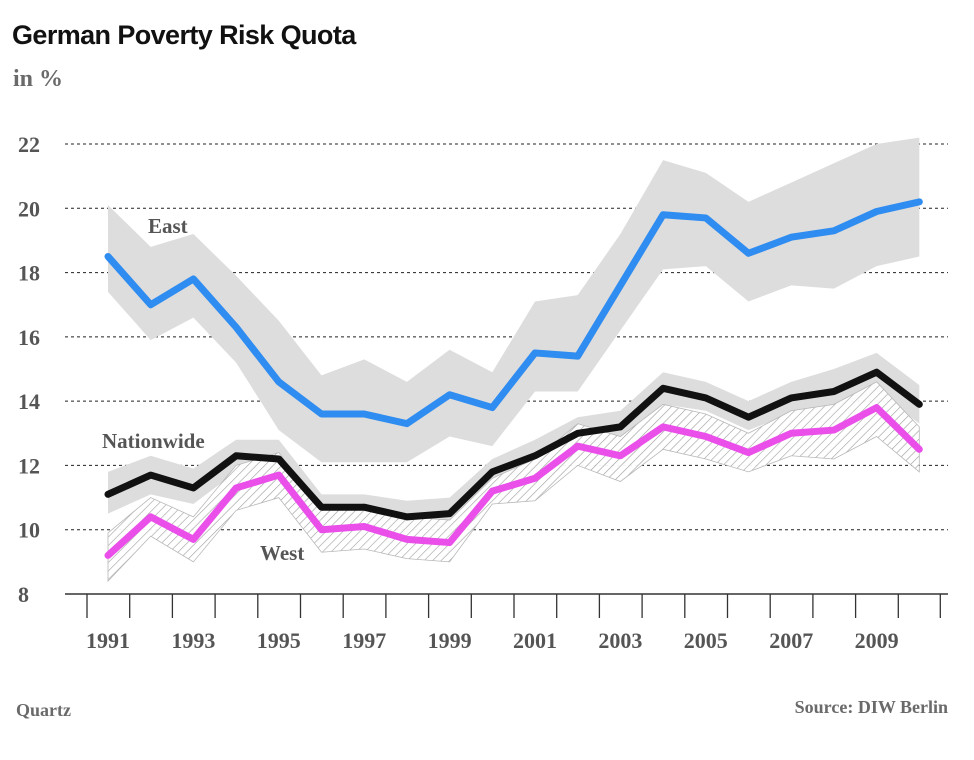 The height and width of the screenshot is (760, 974). What do you see at coordinates (29, 530) in the screenshot?
I see `y-tick-label-10: 10` at bounding box center [29, 530].